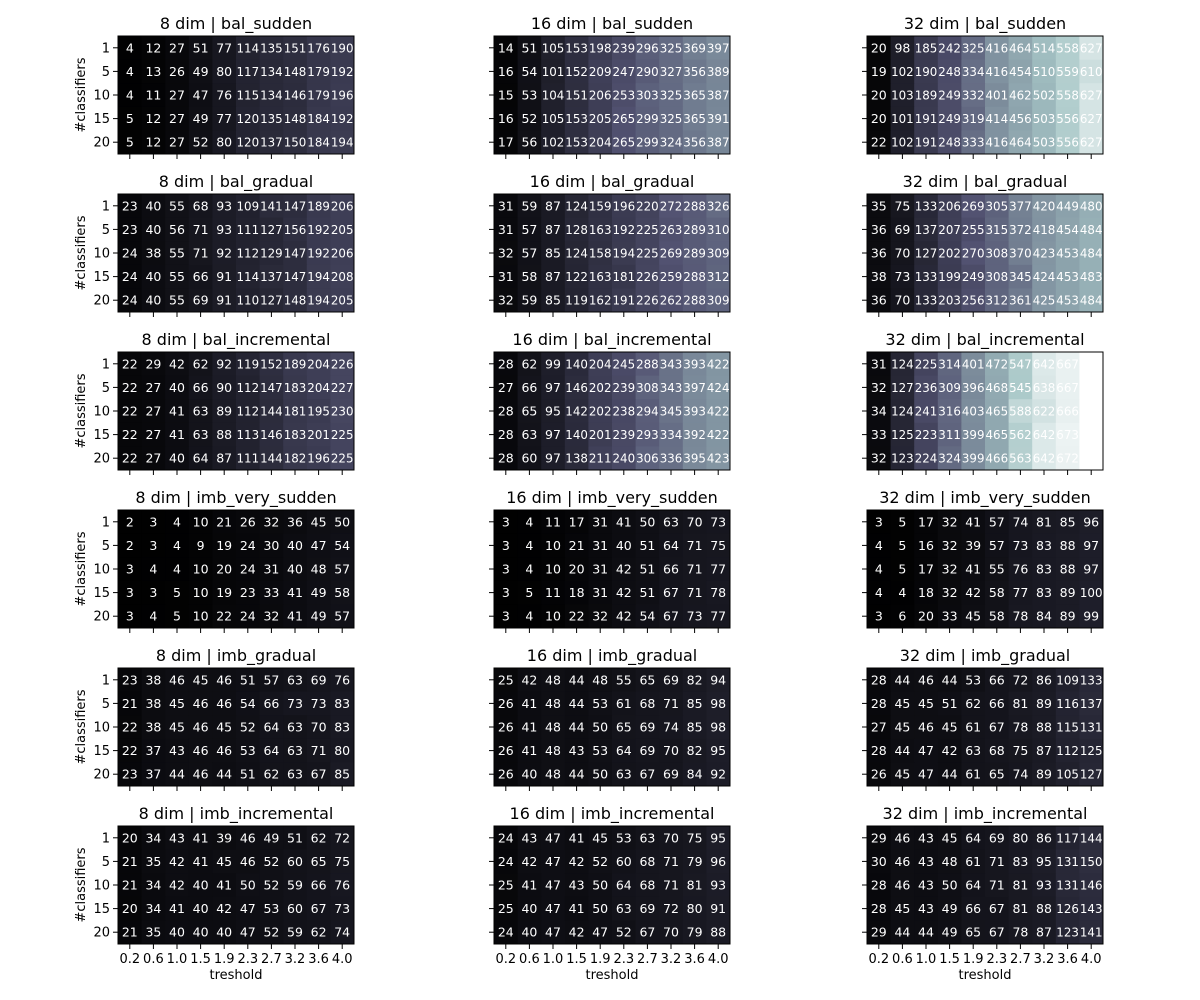 The width and height of the screenshot is (1200, 1000). Describe the element at coordinates (153, 411) in the screenshot. I see `cell-value-label: 27` at that location.